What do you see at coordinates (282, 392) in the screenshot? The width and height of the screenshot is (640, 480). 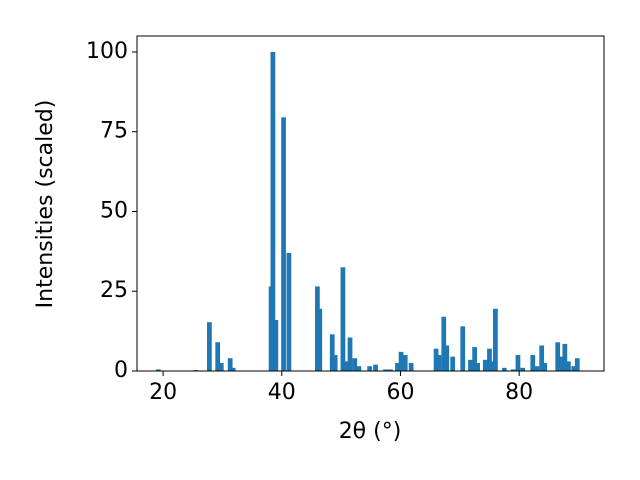 I see `x-tick-label: 40` at bounding box center [282, 392].